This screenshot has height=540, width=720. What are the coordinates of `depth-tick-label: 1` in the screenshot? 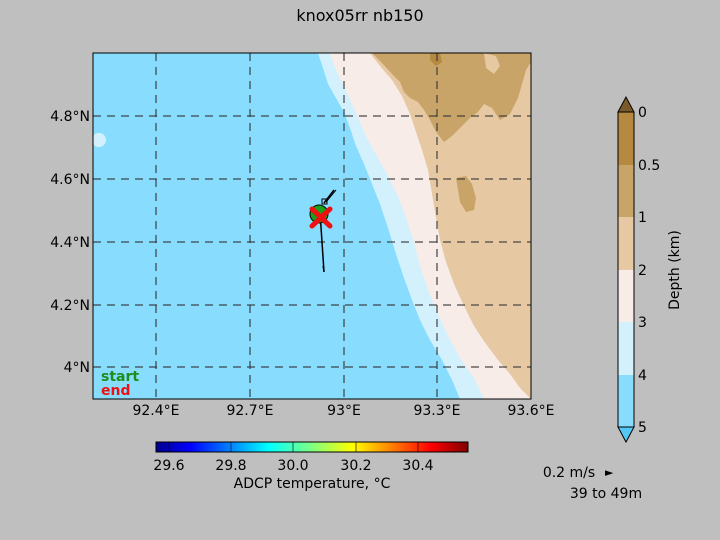 It's located at (642, 218).